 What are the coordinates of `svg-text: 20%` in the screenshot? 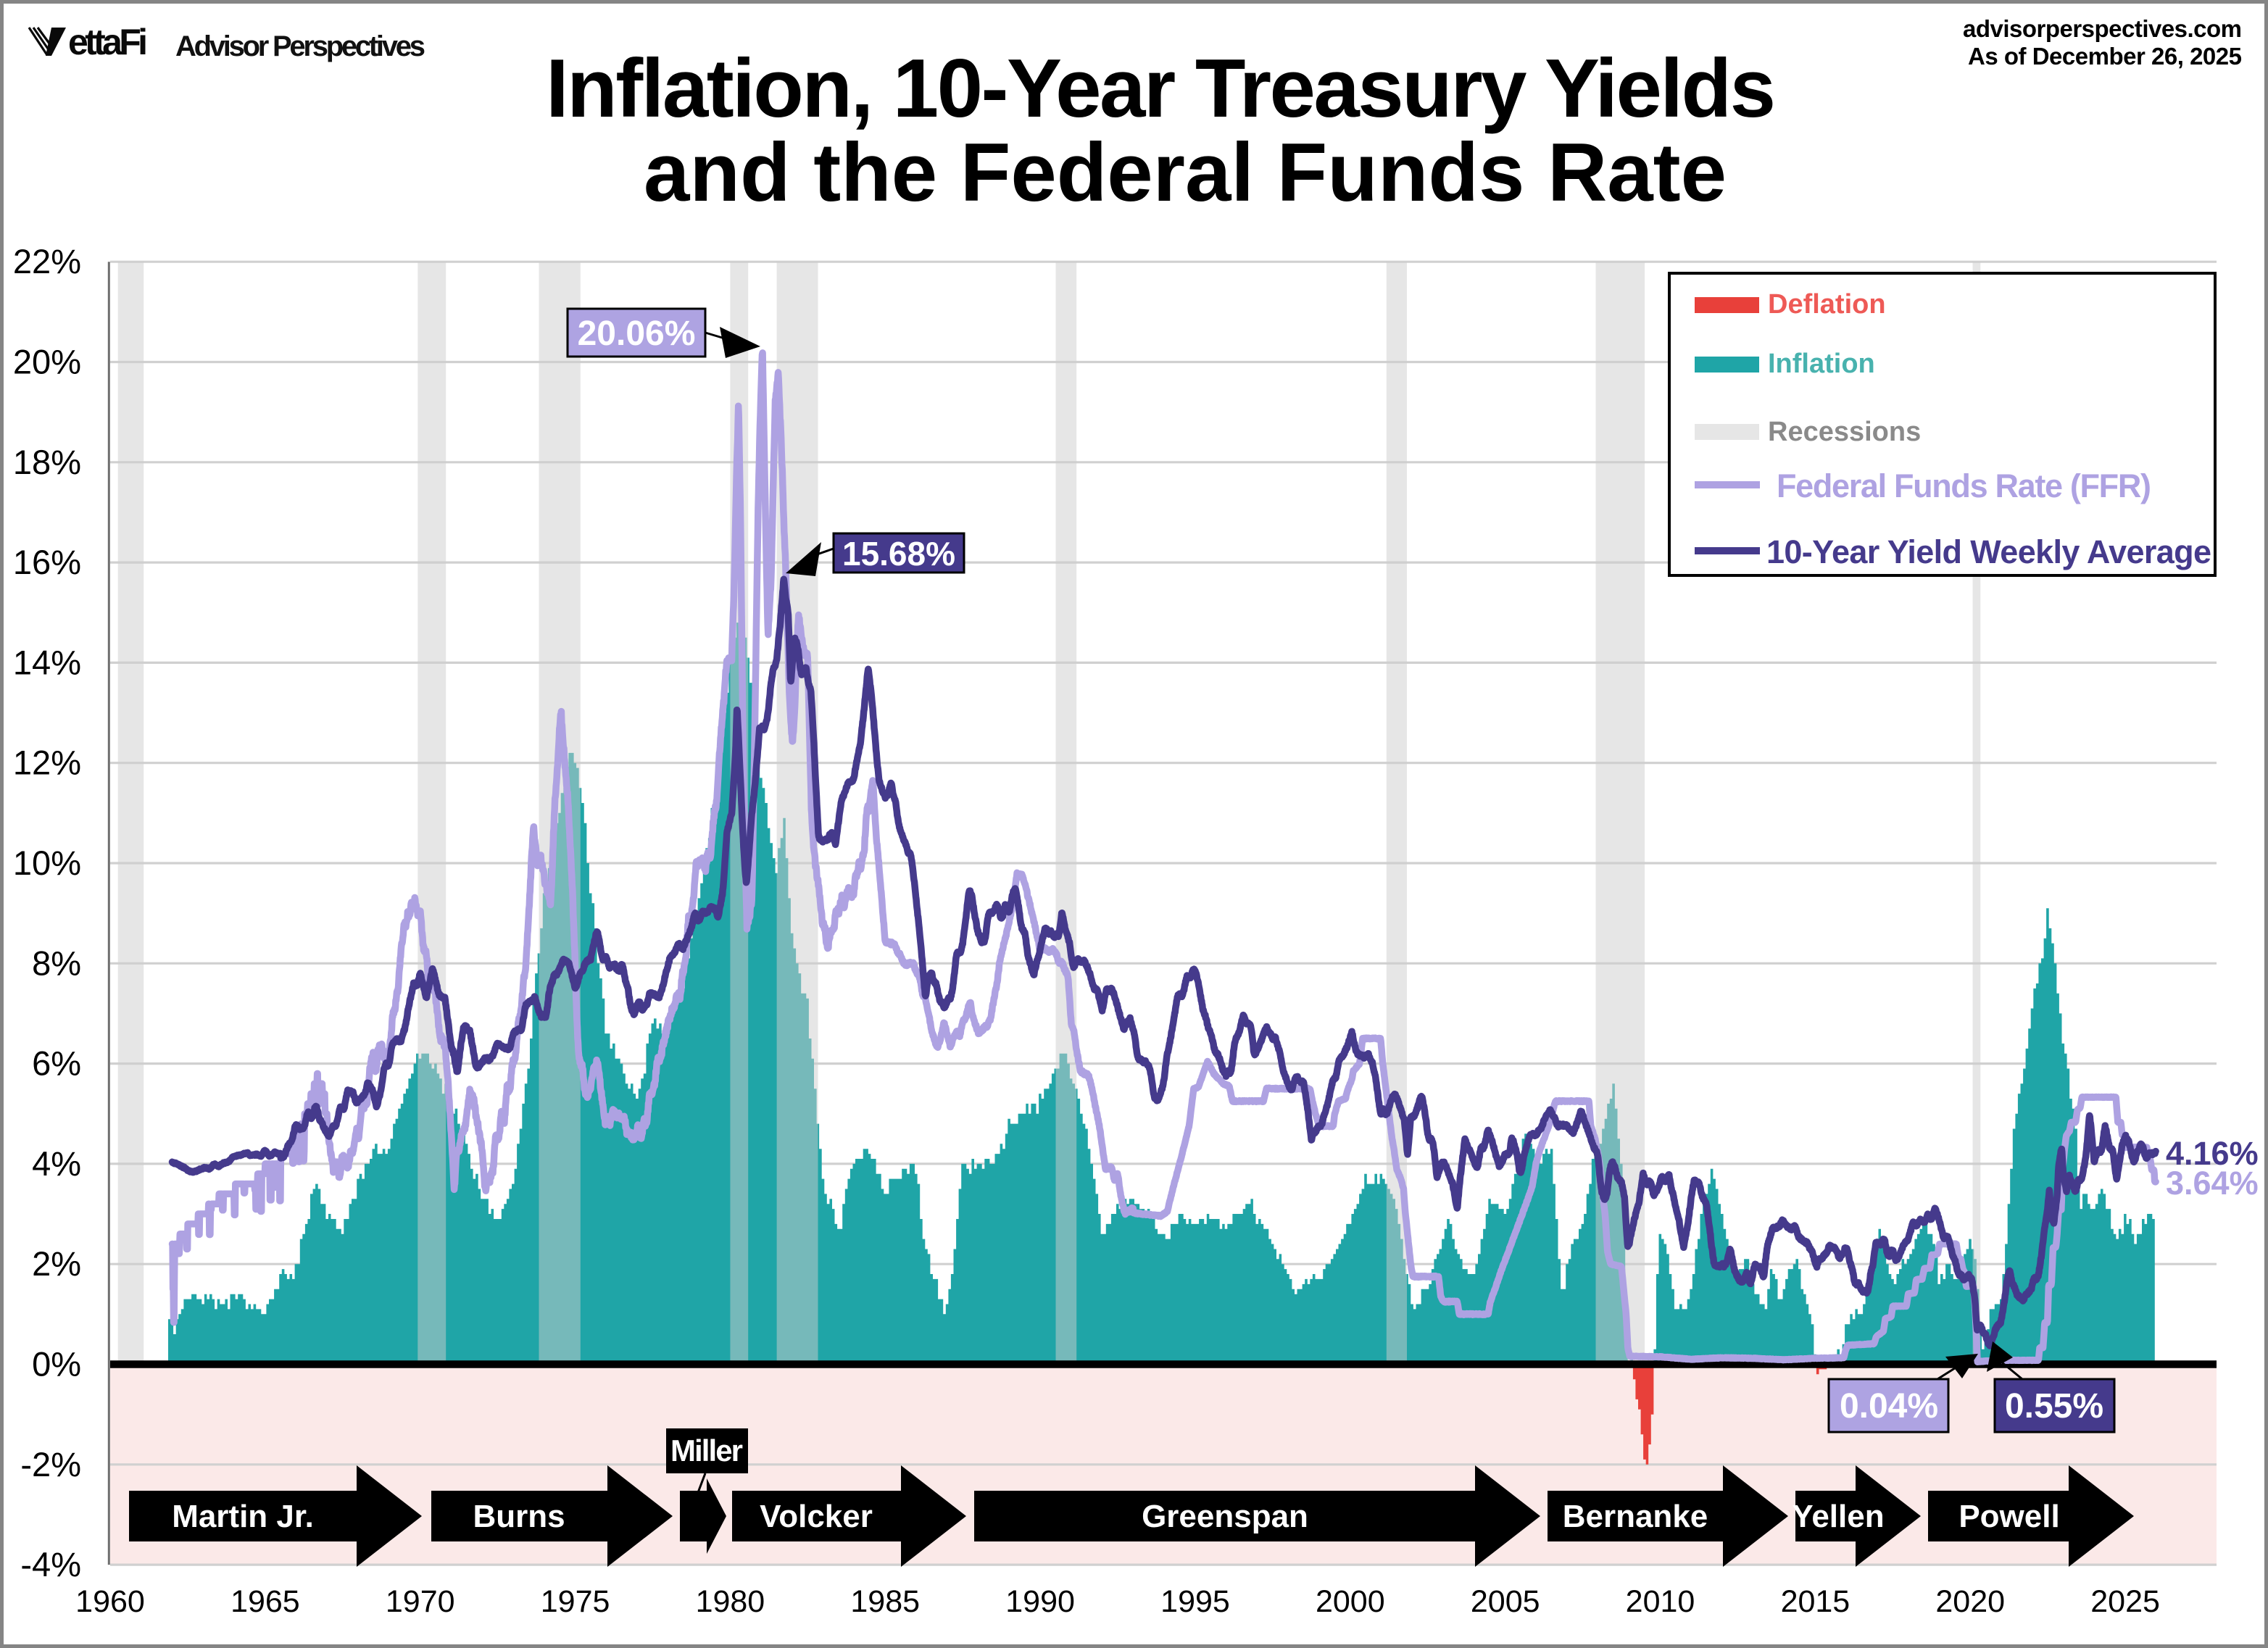 It's located at (47, 362).